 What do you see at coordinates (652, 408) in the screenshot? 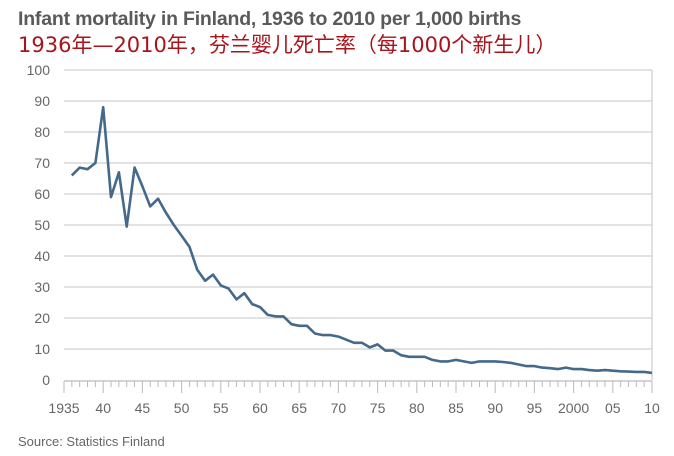
I see `x-tick-label: 10` at bounding box center [652, 408].